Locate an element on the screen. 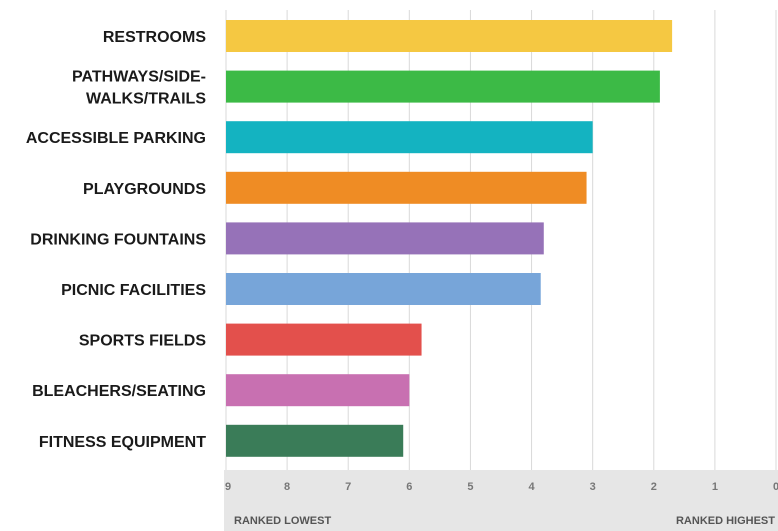 This screenshot has height=531, width=778. axis-caption-low: RANKED LOWEST is located at coordinates (282, 521).